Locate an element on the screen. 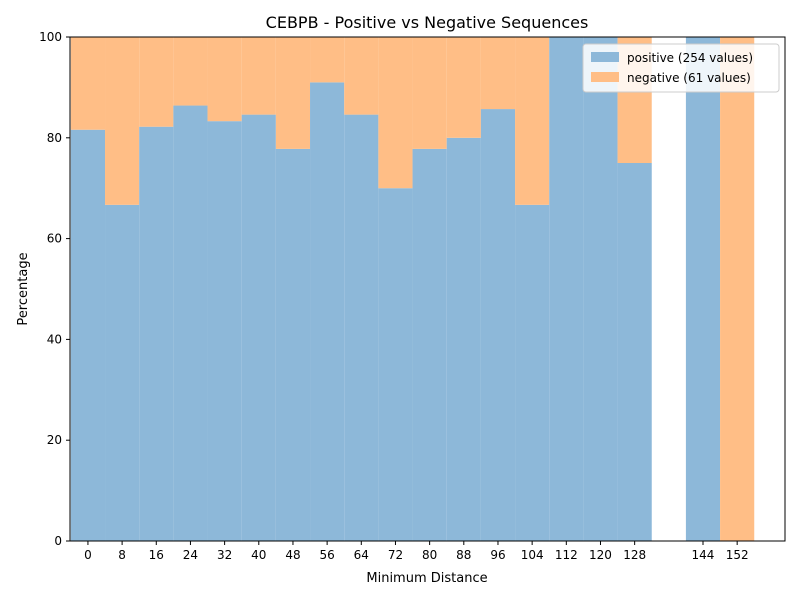 Image resolution: width=800 pixels, height=604 pixels. chart-title: CEBPB - Positive vs Negative Sequences is located at coordinates (427, 22).